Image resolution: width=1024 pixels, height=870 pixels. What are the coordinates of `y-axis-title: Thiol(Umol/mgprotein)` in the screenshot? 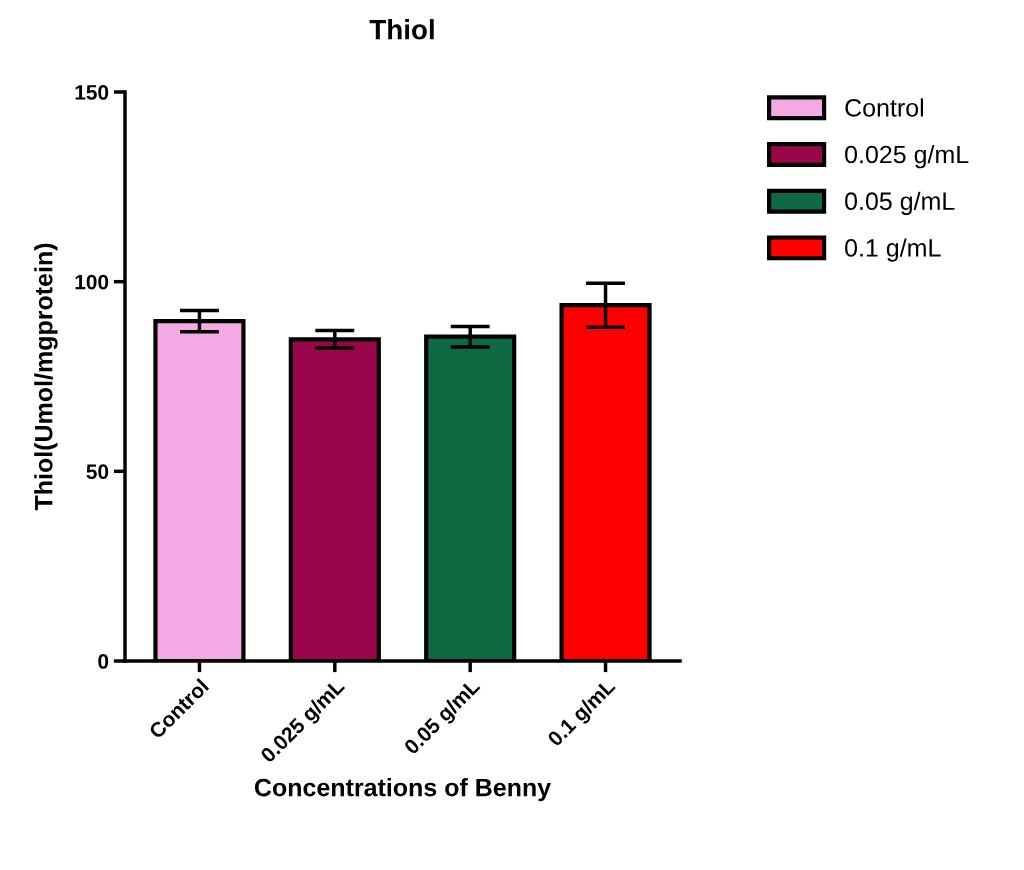 It's located at (46, 377).